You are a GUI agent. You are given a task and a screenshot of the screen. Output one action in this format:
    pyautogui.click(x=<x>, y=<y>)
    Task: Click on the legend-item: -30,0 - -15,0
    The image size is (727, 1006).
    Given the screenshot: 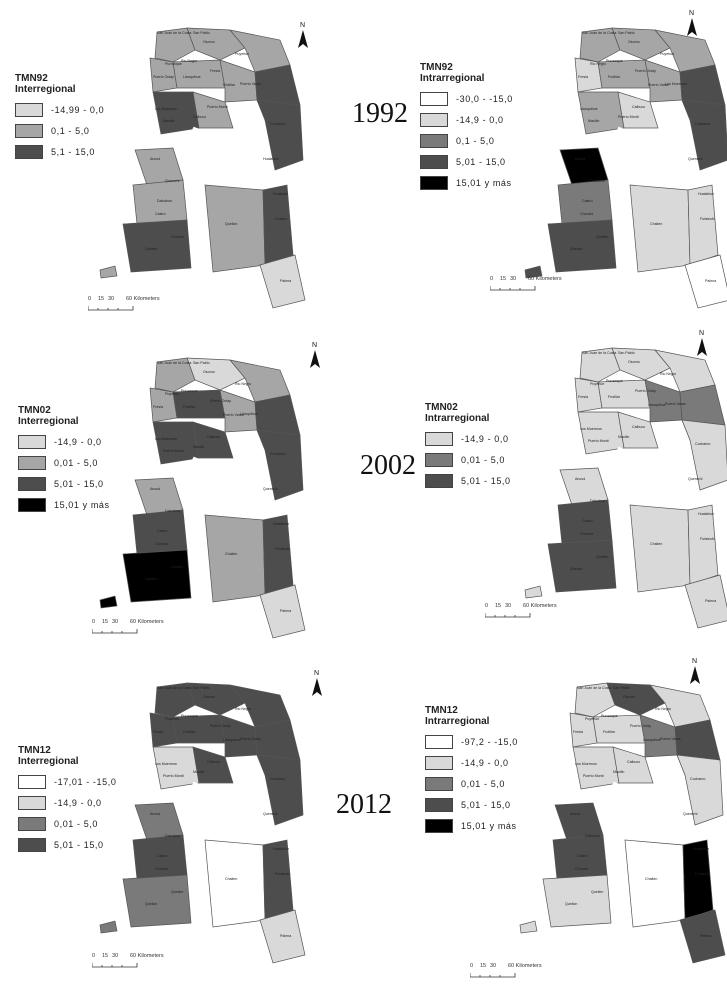 What is the action you would take?
    pyautogui.click(x=466, y=99)
    